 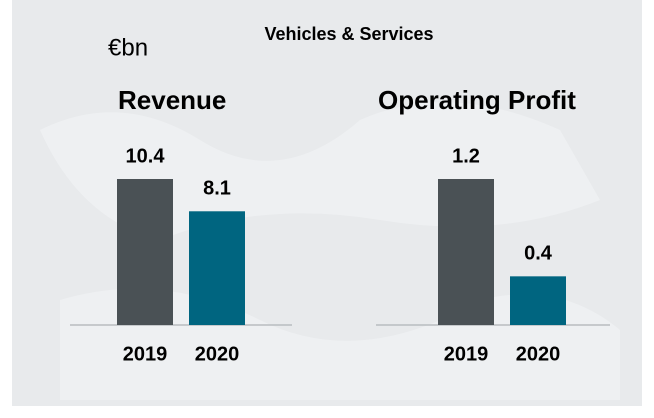 I want to click on value-label: 10.4, so click(x=146, y=156).